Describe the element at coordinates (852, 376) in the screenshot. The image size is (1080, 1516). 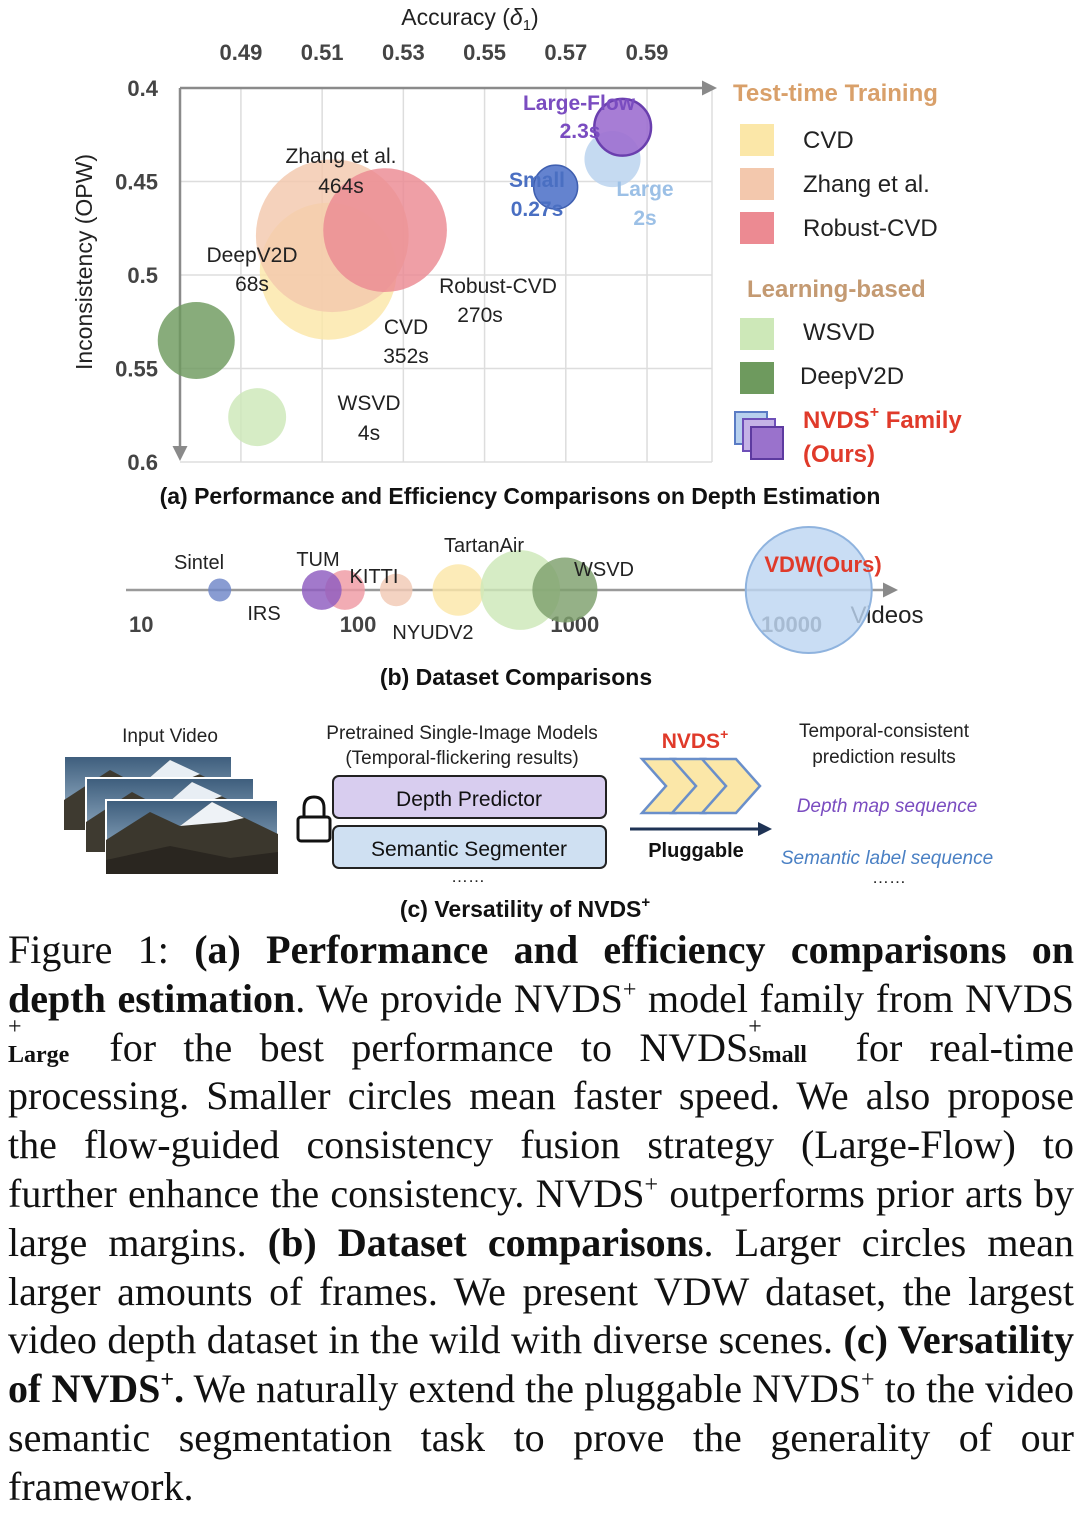
I see `legend-label-deepv2d: DeepV2D` at that location.